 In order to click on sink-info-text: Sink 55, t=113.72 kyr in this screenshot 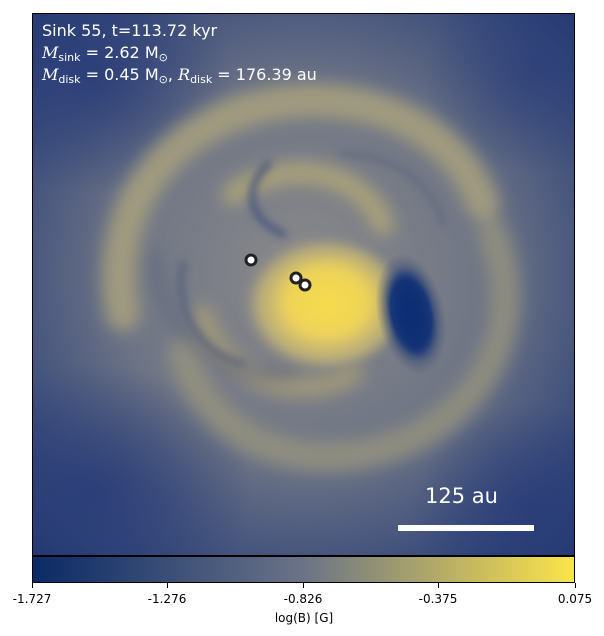, I will do `click(130, 30)`.